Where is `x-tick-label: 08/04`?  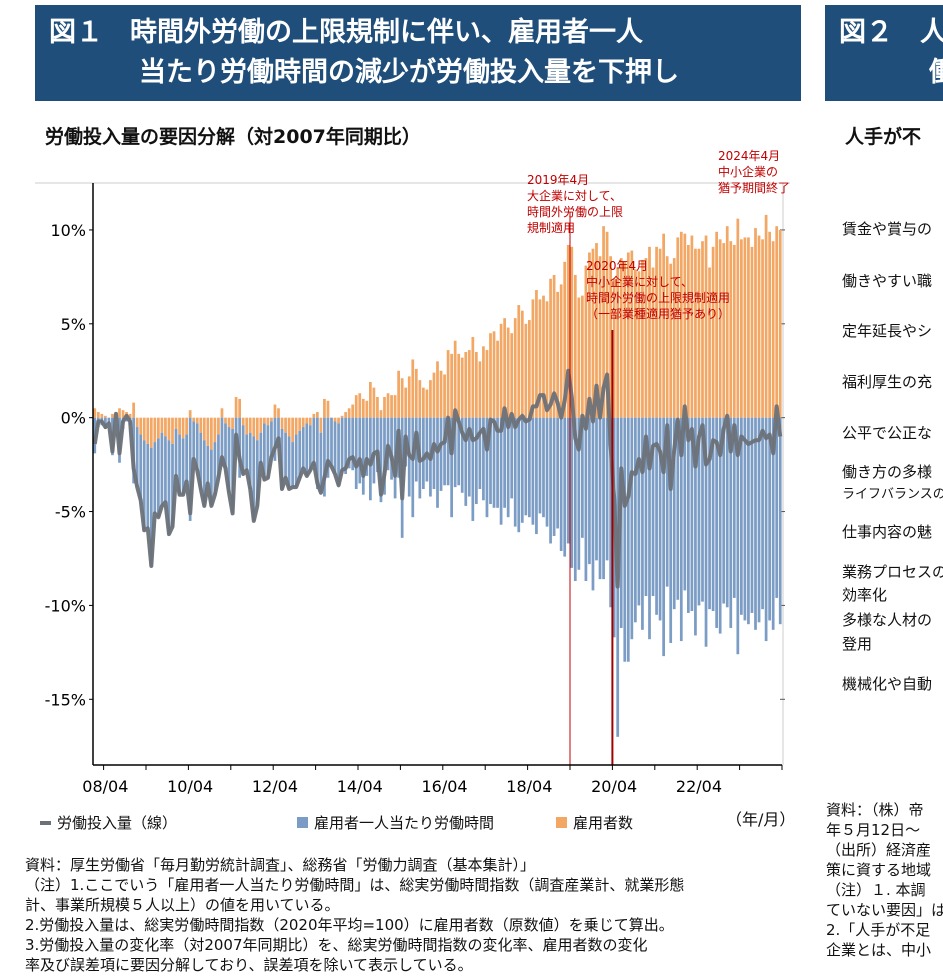 x-tick-label: 08/04 is located at coordinates (105, 786).